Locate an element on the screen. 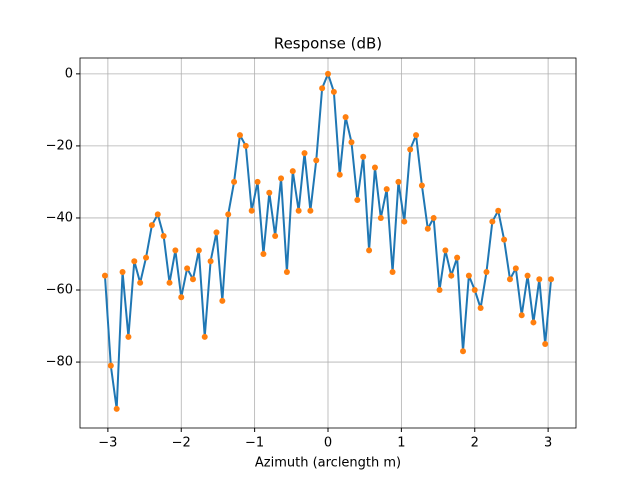 This screenshot has width=640, height=484. x-tick-label: 0 is located at coordinates (328, 443).